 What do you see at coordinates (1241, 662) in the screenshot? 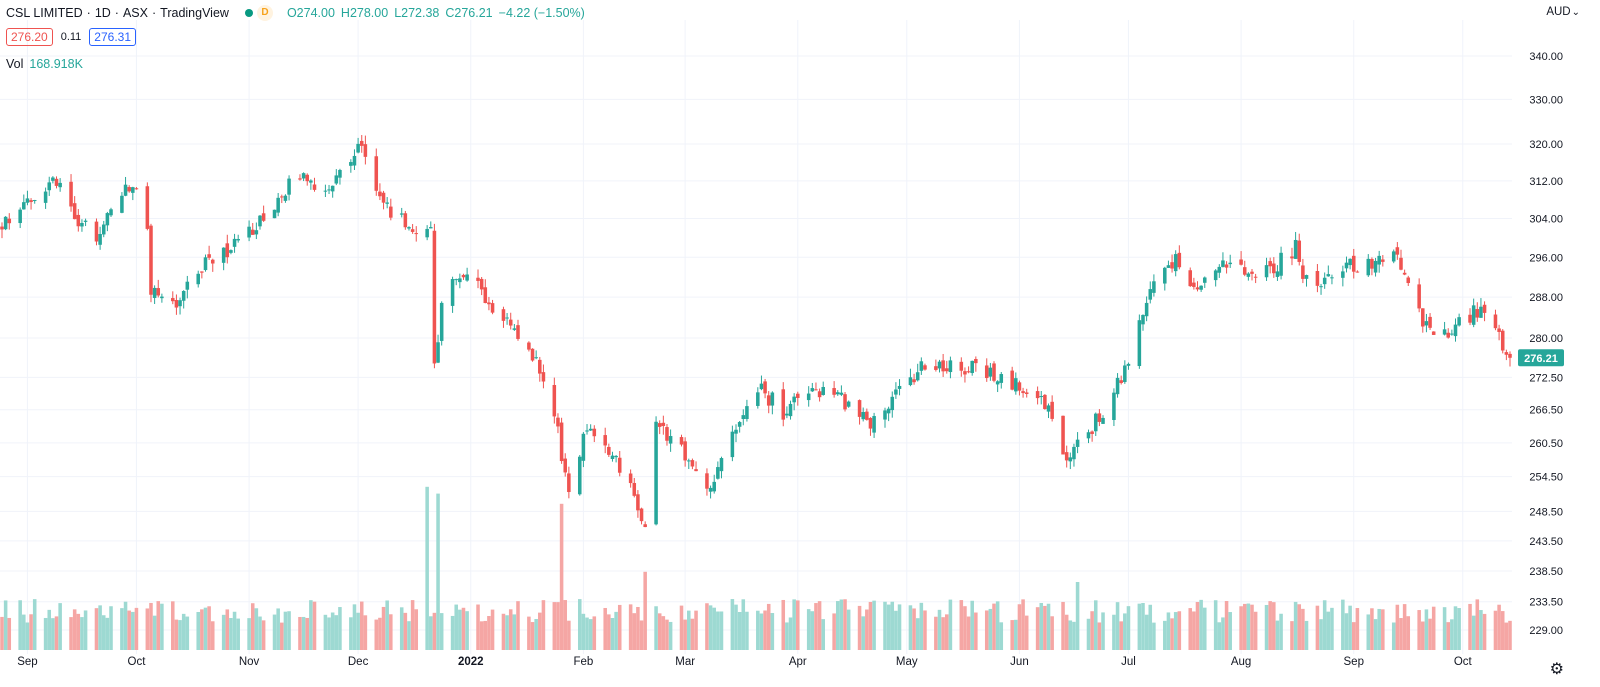
I see `time-tick-label: Aug` at bounding box center [1241, 662].